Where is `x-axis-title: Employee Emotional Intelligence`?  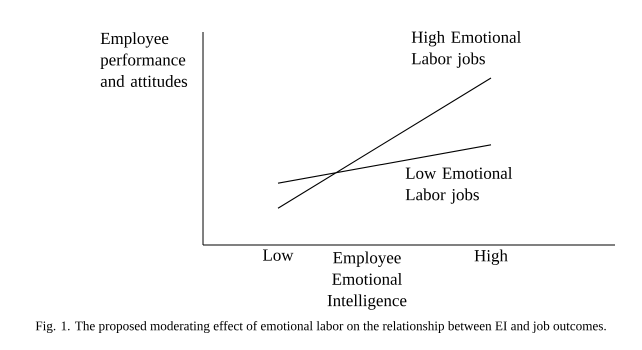
x-axis-title: Employee Emotional Intelligence is located at coordinates (367, 281).